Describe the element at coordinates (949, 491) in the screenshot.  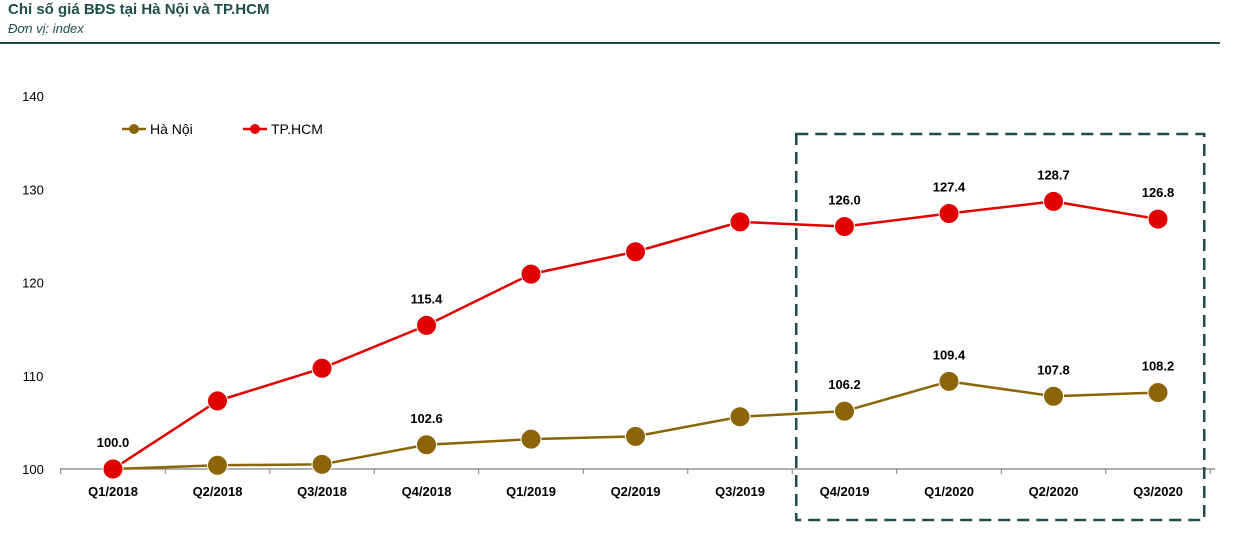
I see `x-tick-label: Q1/2020` at that location.